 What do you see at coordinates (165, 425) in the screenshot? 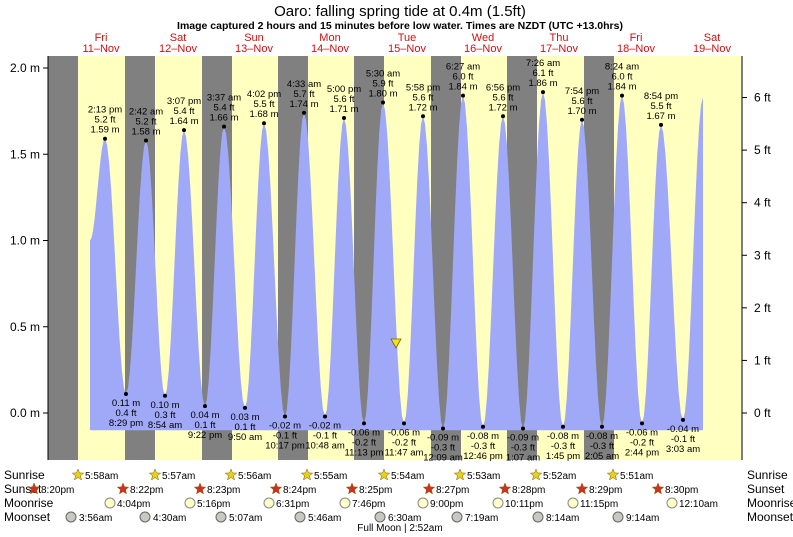
I see `extreme-time: 8:54 am` at bounding box center [165, 425].